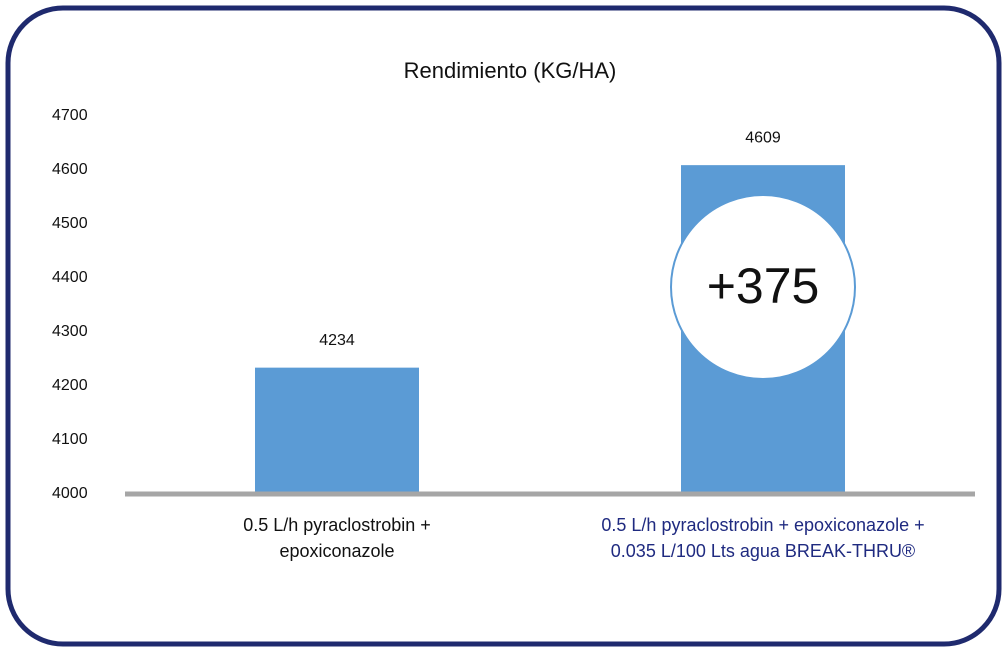  Describe the element at coordinates (70, 169) in the screenshot. I see `y-tick-label: 4600` at that location.